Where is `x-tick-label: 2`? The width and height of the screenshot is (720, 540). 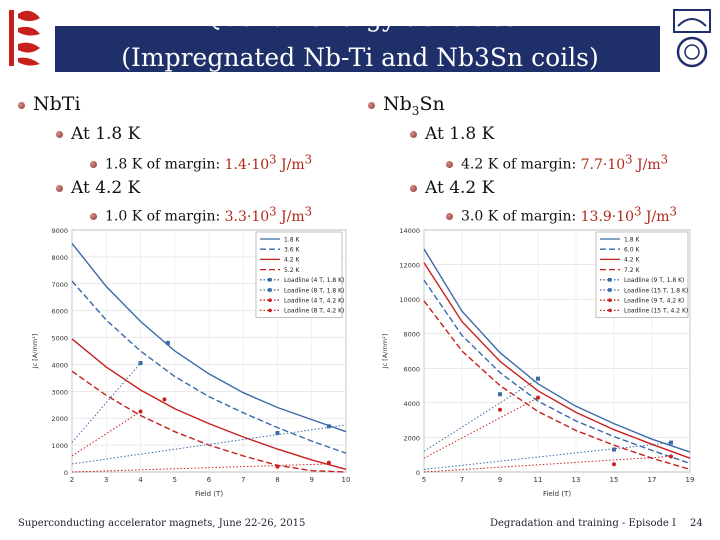 x-tick-label: 2 is located at coordinates (72, 480).